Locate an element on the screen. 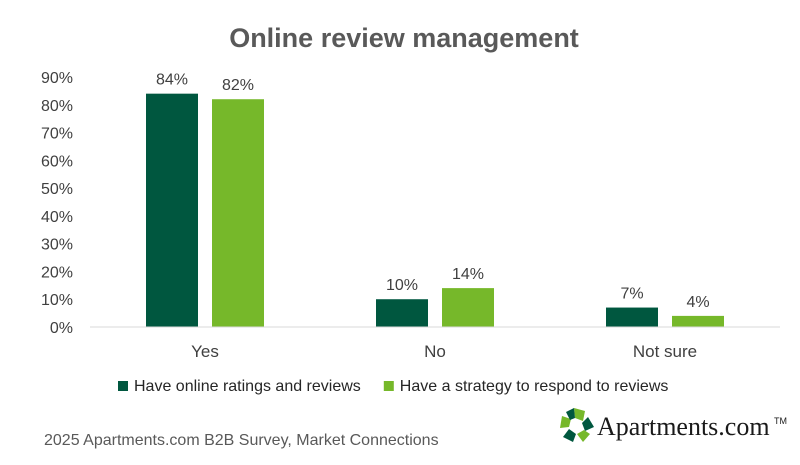 The width and height of the screenshot is (800, 465). chart-title: Online review management is located at coordinates (404, 38).